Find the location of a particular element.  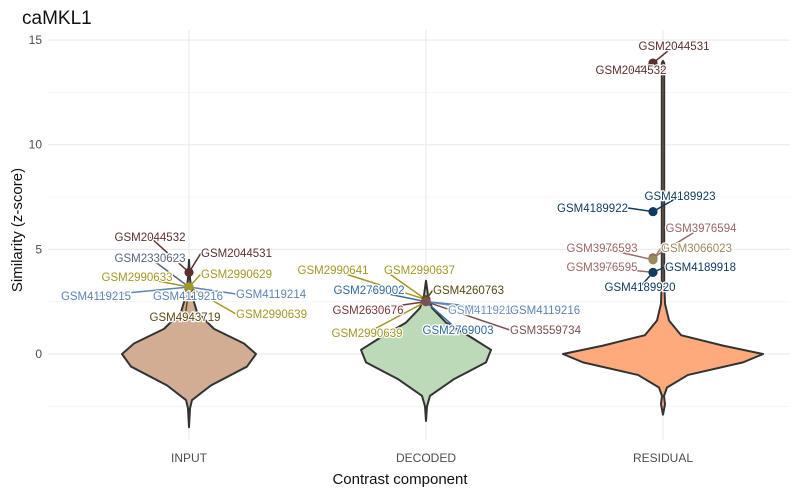

point-label: GSM3066023 is located at coordinates (696, 249).